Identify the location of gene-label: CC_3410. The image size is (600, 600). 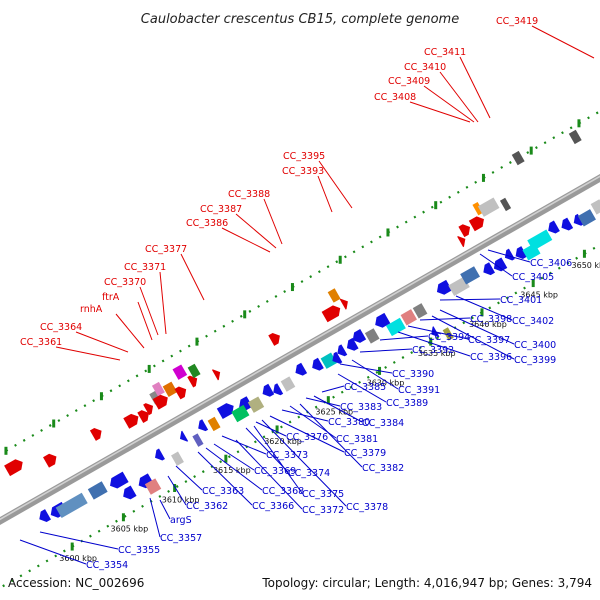
(425, 67).